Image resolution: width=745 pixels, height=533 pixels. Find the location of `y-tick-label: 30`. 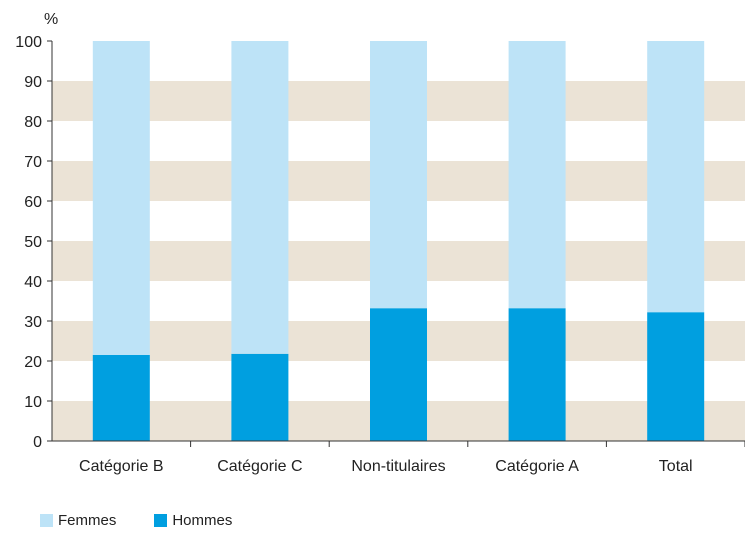

y-tick-label: 30 is located at coordinates (33, 322).